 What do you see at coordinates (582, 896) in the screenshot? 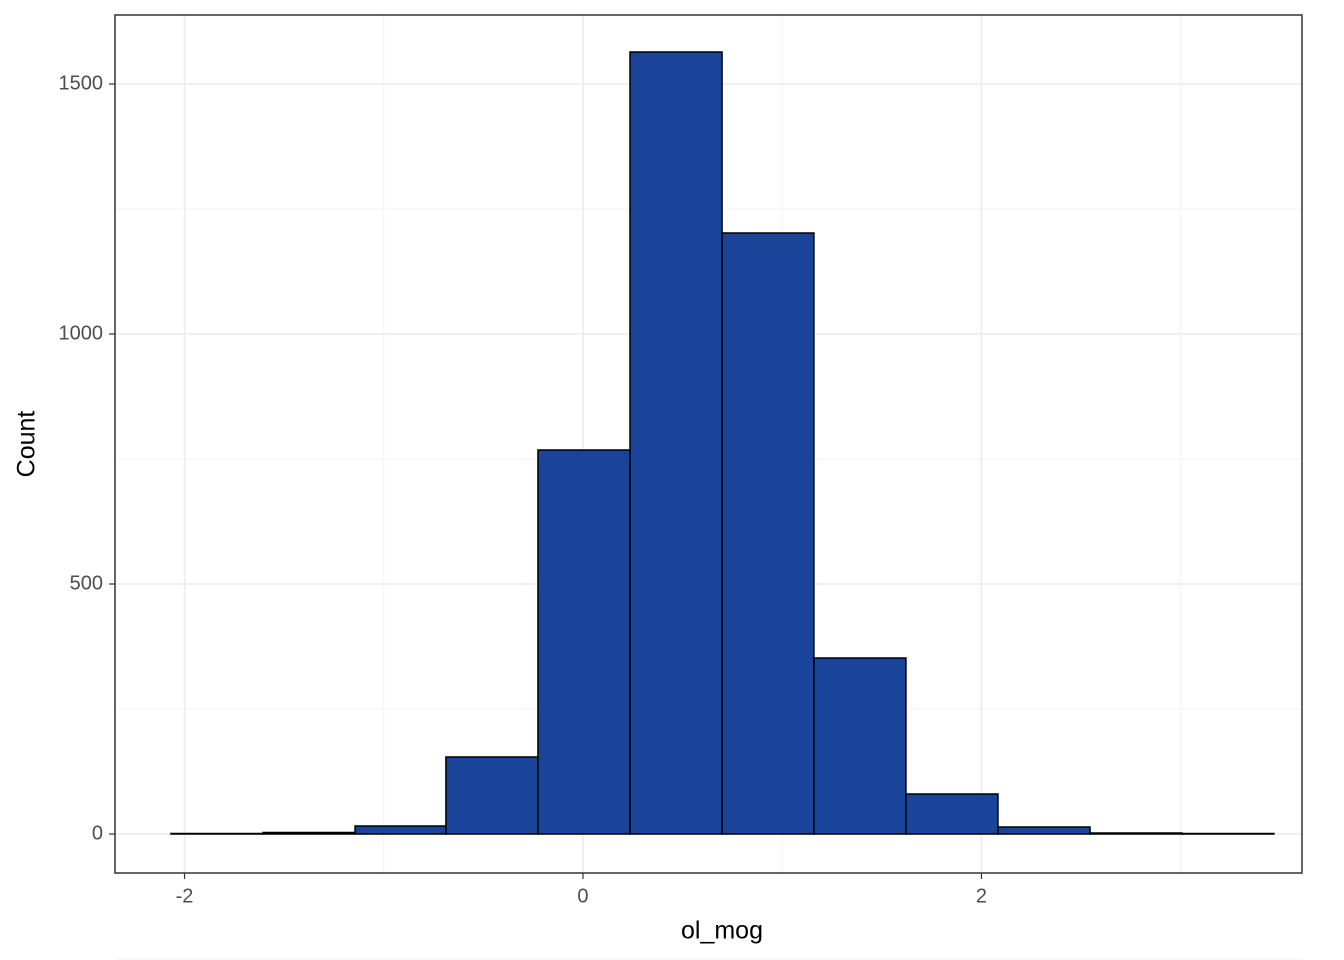
I see `x-tick-label: 0` at bounding box center [582, 896].